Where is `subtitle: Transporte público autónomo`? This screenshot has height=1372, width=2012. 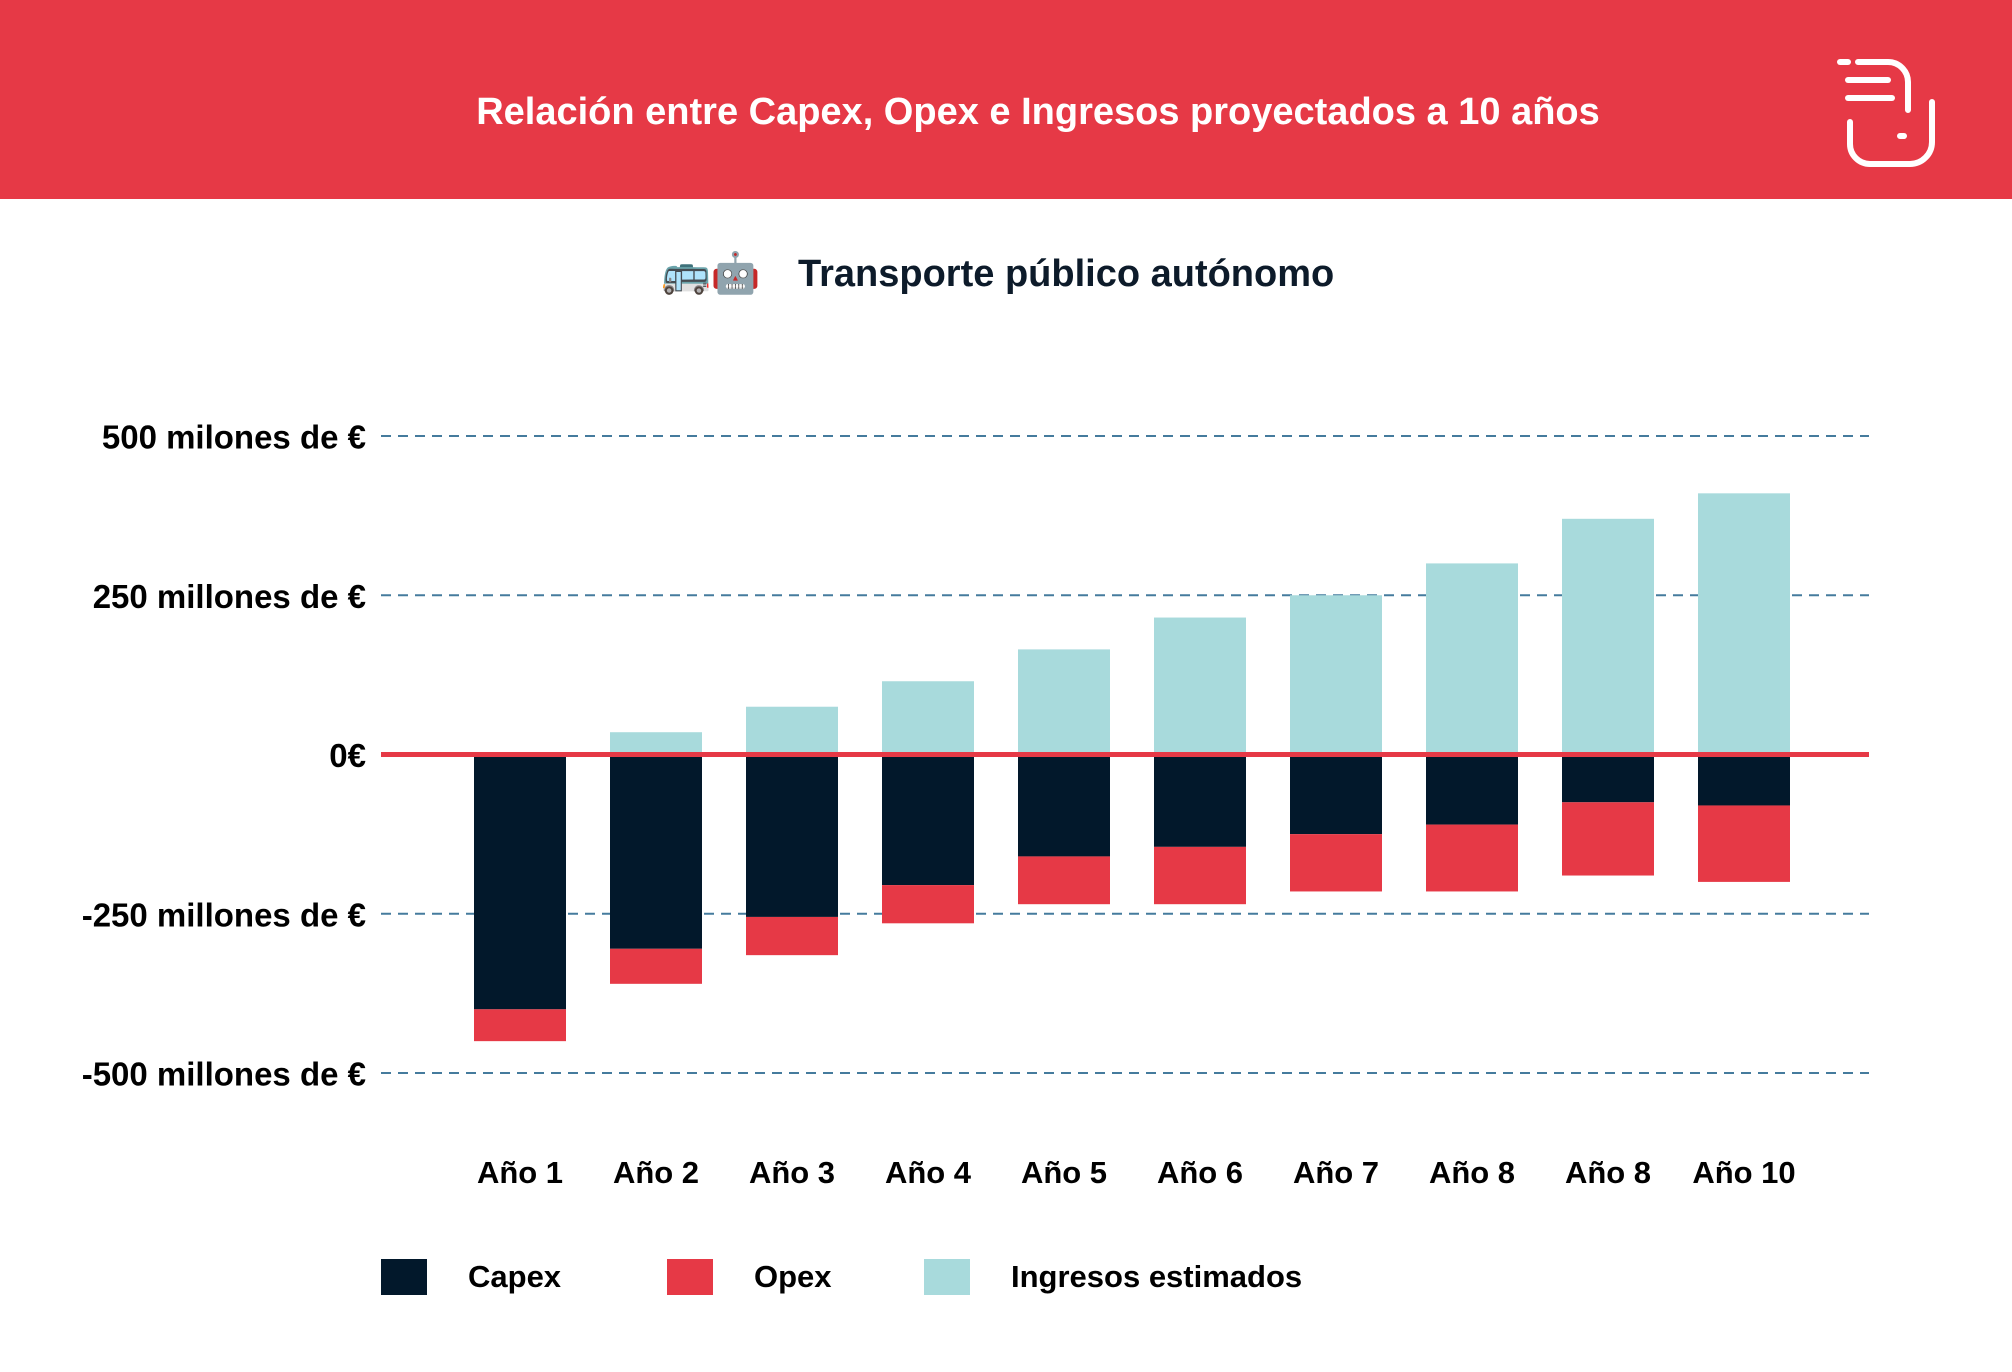 subtitle: Transporte público autónomo is located at coordinates (1066, 274).